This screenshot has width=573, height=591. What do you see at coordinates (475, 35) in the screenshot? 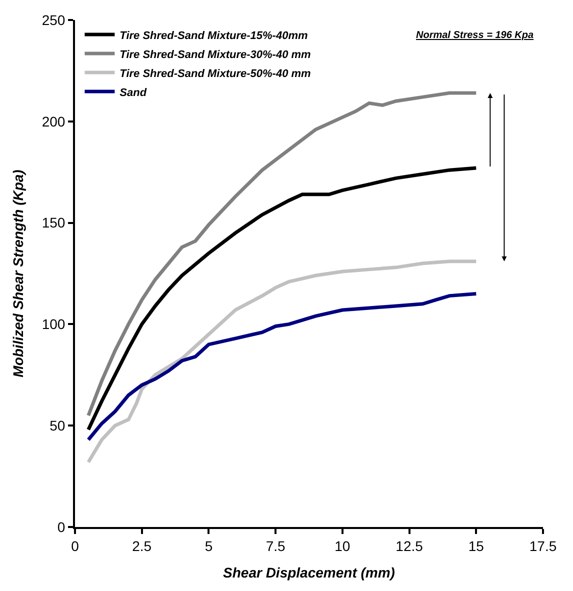
I see `annotation: Normal Stress = 196 Kpa` at bounding box center [475, 35].